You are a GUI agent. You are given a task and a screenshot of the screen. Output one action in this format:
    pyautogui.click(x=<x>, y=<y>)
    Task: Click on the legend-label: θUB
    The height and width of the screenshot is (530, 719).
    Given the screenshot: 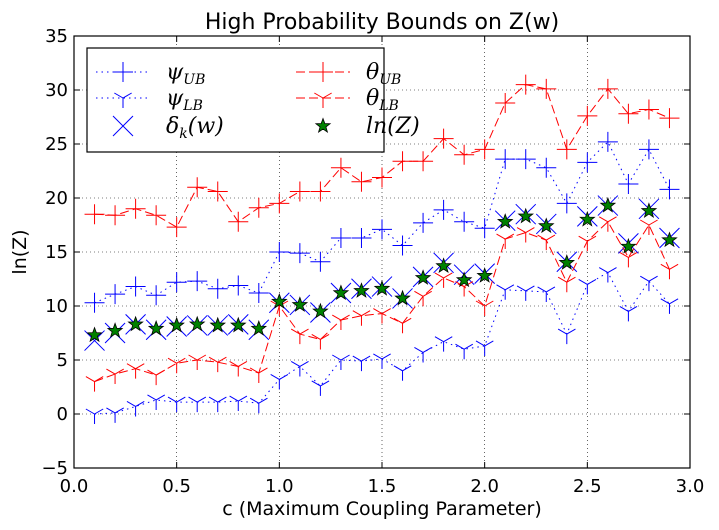 What is the action you would take?
    pyautogui.click(x=383, y=74)
    